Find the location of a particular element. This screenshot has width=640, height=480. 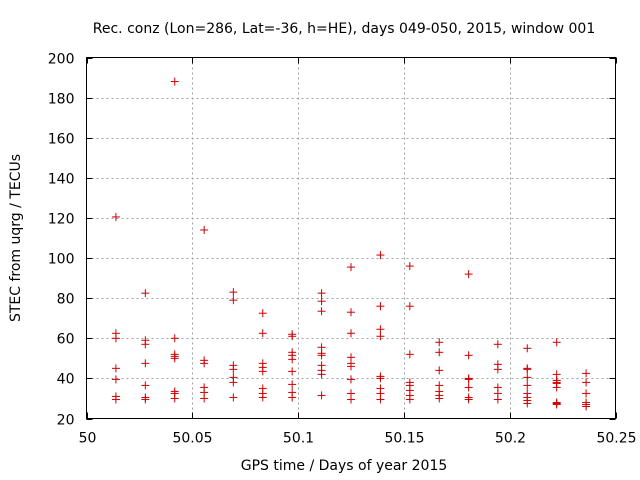

y-tick-label: 120 is located at coordinates (61, 220).